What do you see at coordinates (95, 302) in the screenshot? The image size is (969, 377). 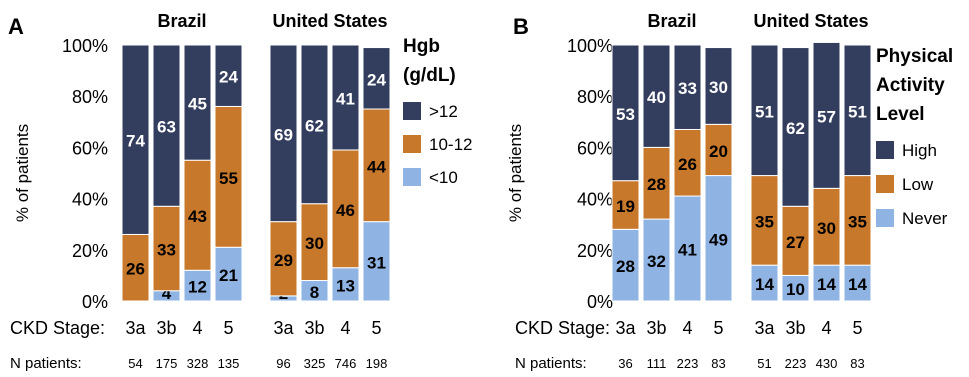 I see `y-tick-label: 0%` at bounding box center [95, 302].